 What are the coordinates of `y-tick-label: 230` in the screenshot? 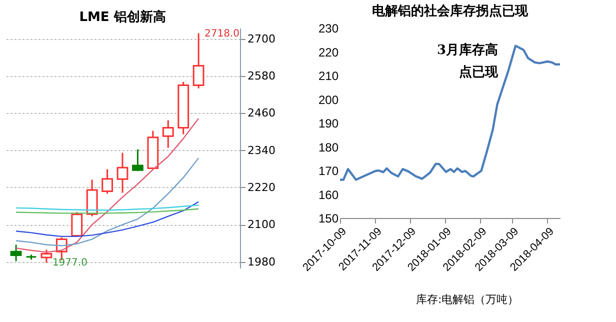 It's located at (328, 29).